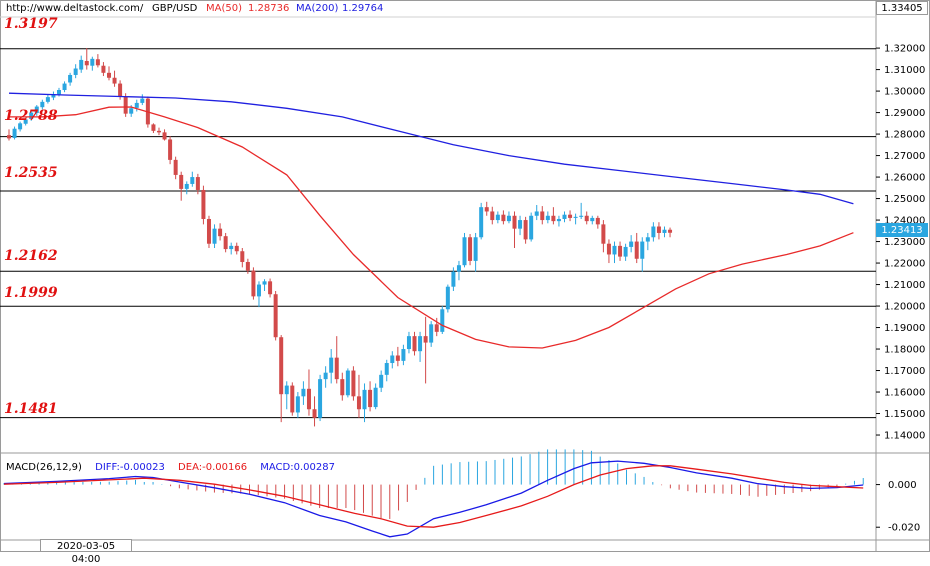 This screenshot has height=566, width=930. I want to click on ma200-label: MA(200), so click(317, 8).